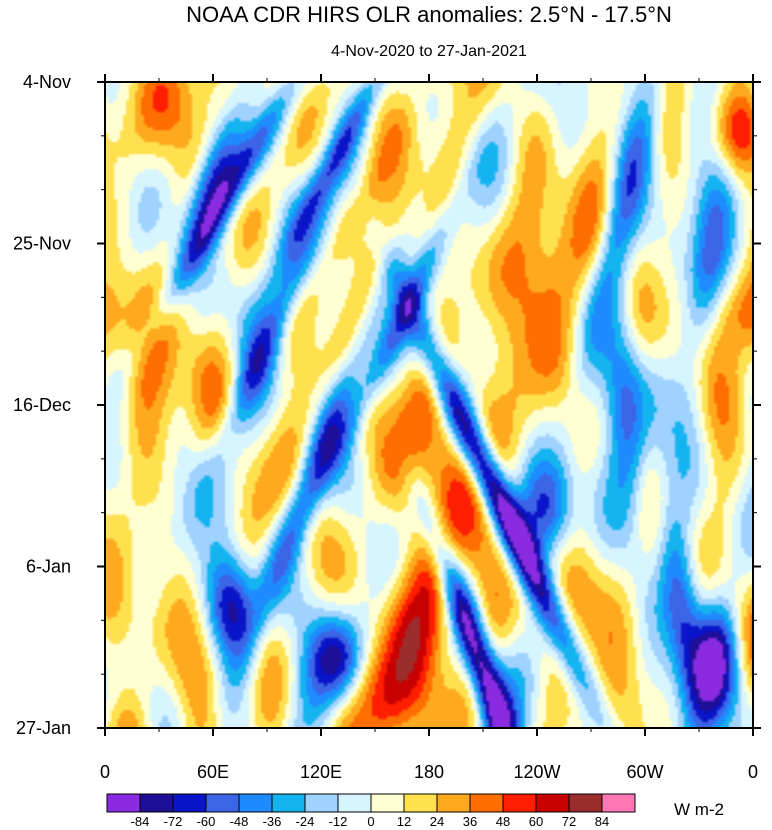 This screenshot has width=772, height=830. I want to click on colorbar-label: 84, so click(602, 821).